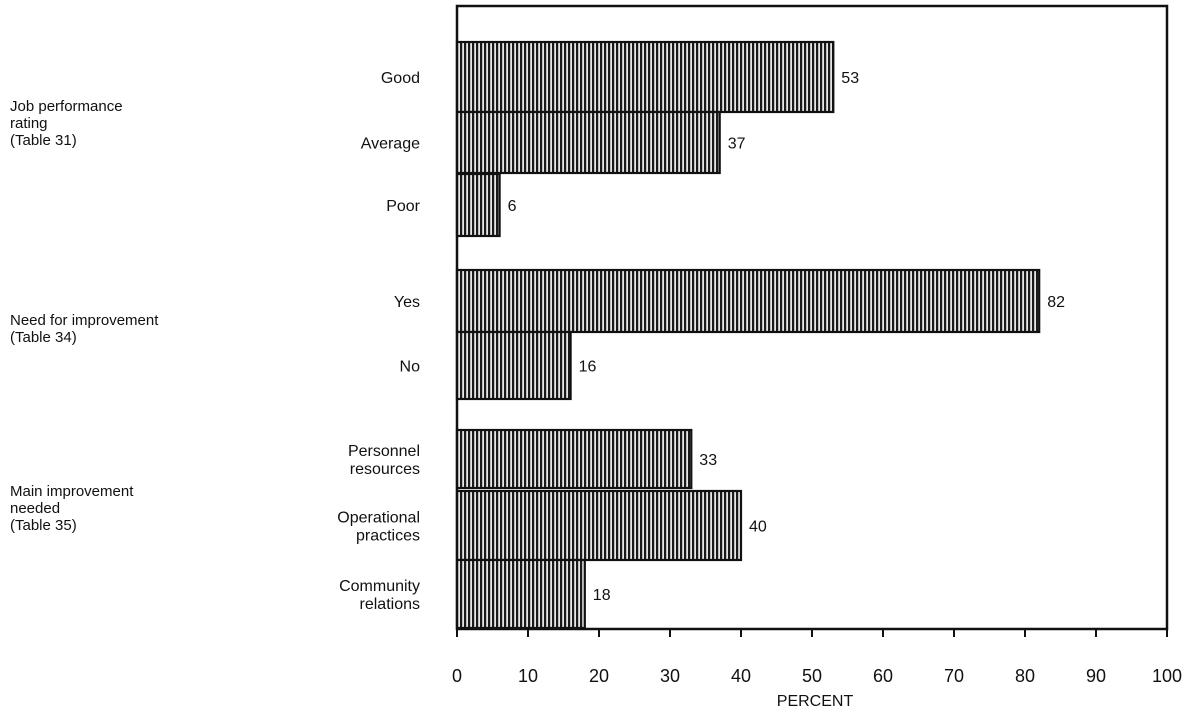  What do you see at coordinates (43, 140) in the screenshot?
I see `group-label-line: (Table 31)` at bounding box center [43, 140].